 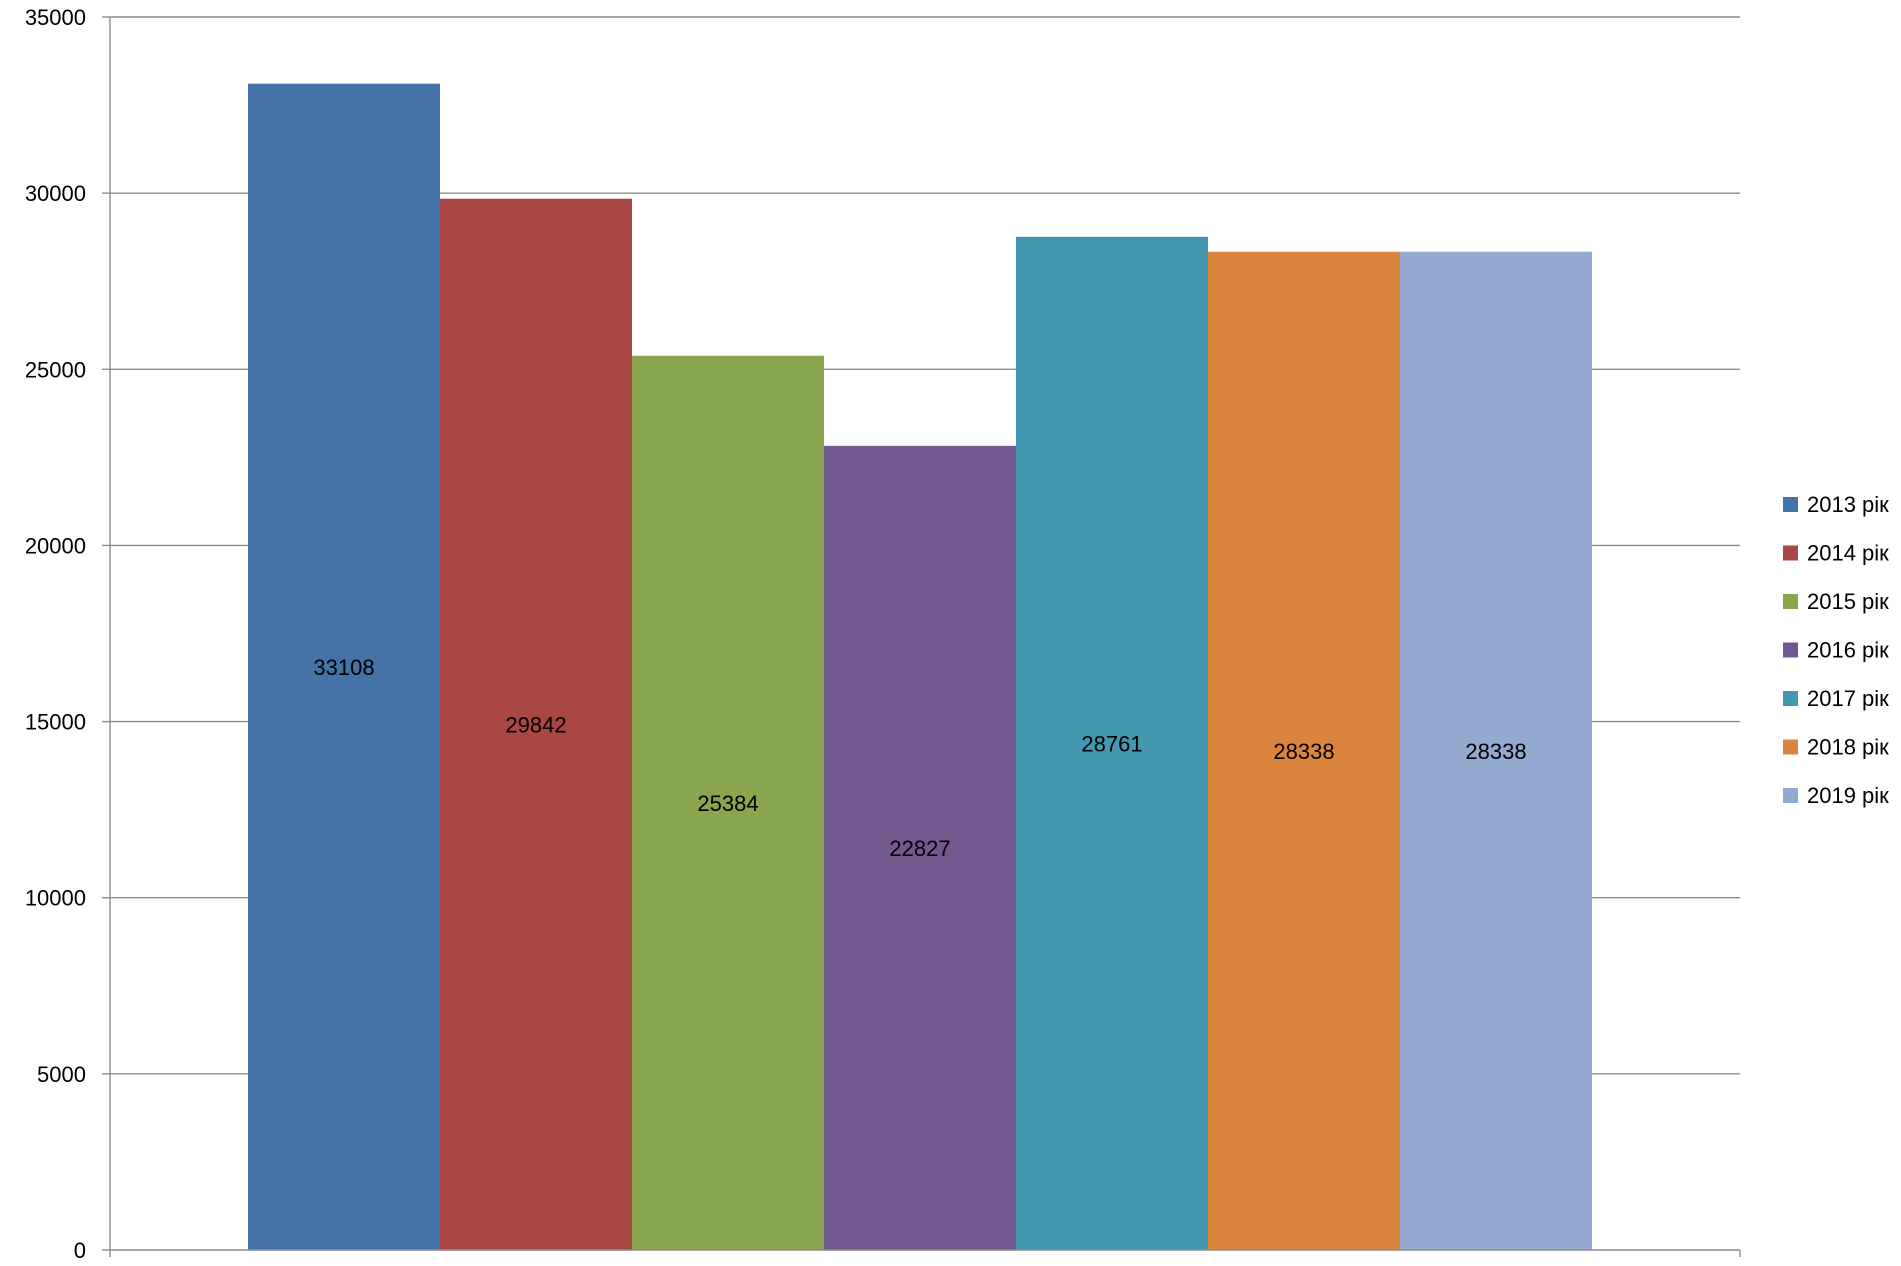 I want to click on legend-label: 2016 рік, so click(x=1848, y=650).